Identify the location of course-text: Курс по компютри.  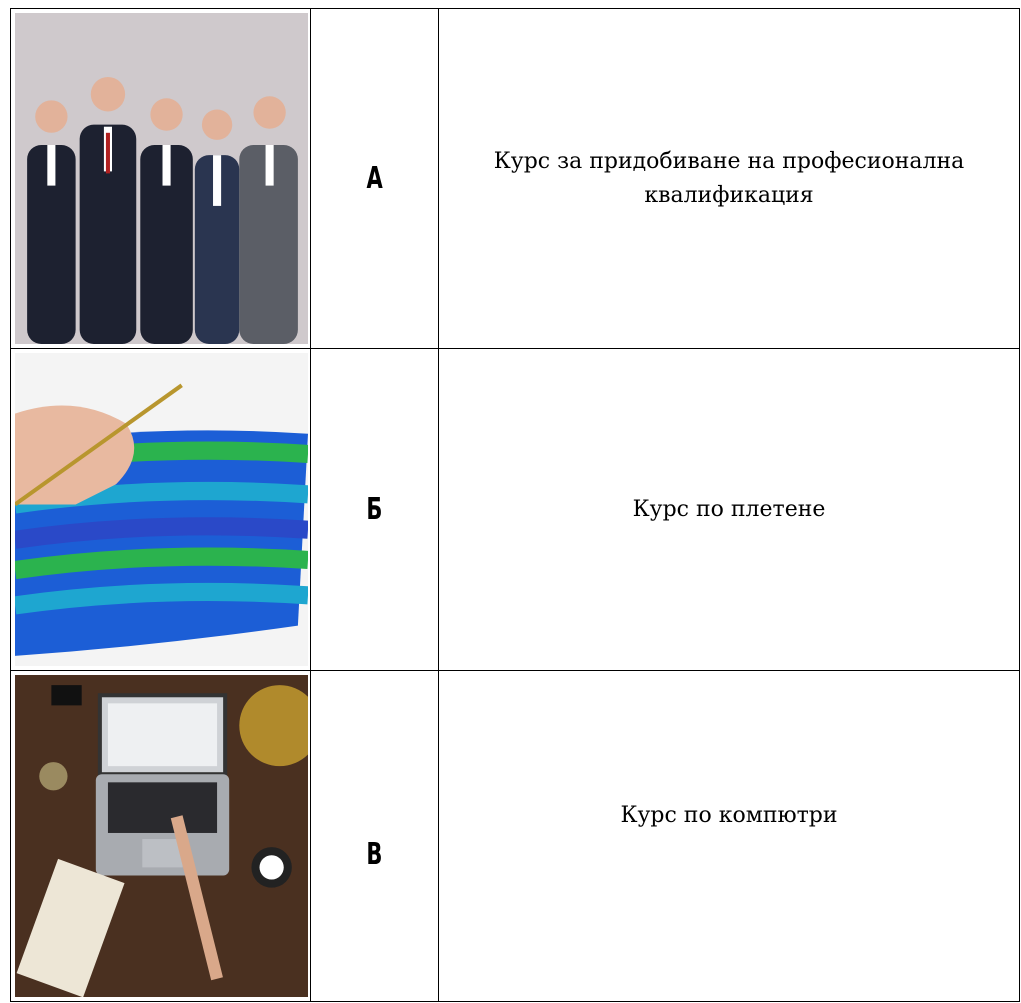
(729, 815).